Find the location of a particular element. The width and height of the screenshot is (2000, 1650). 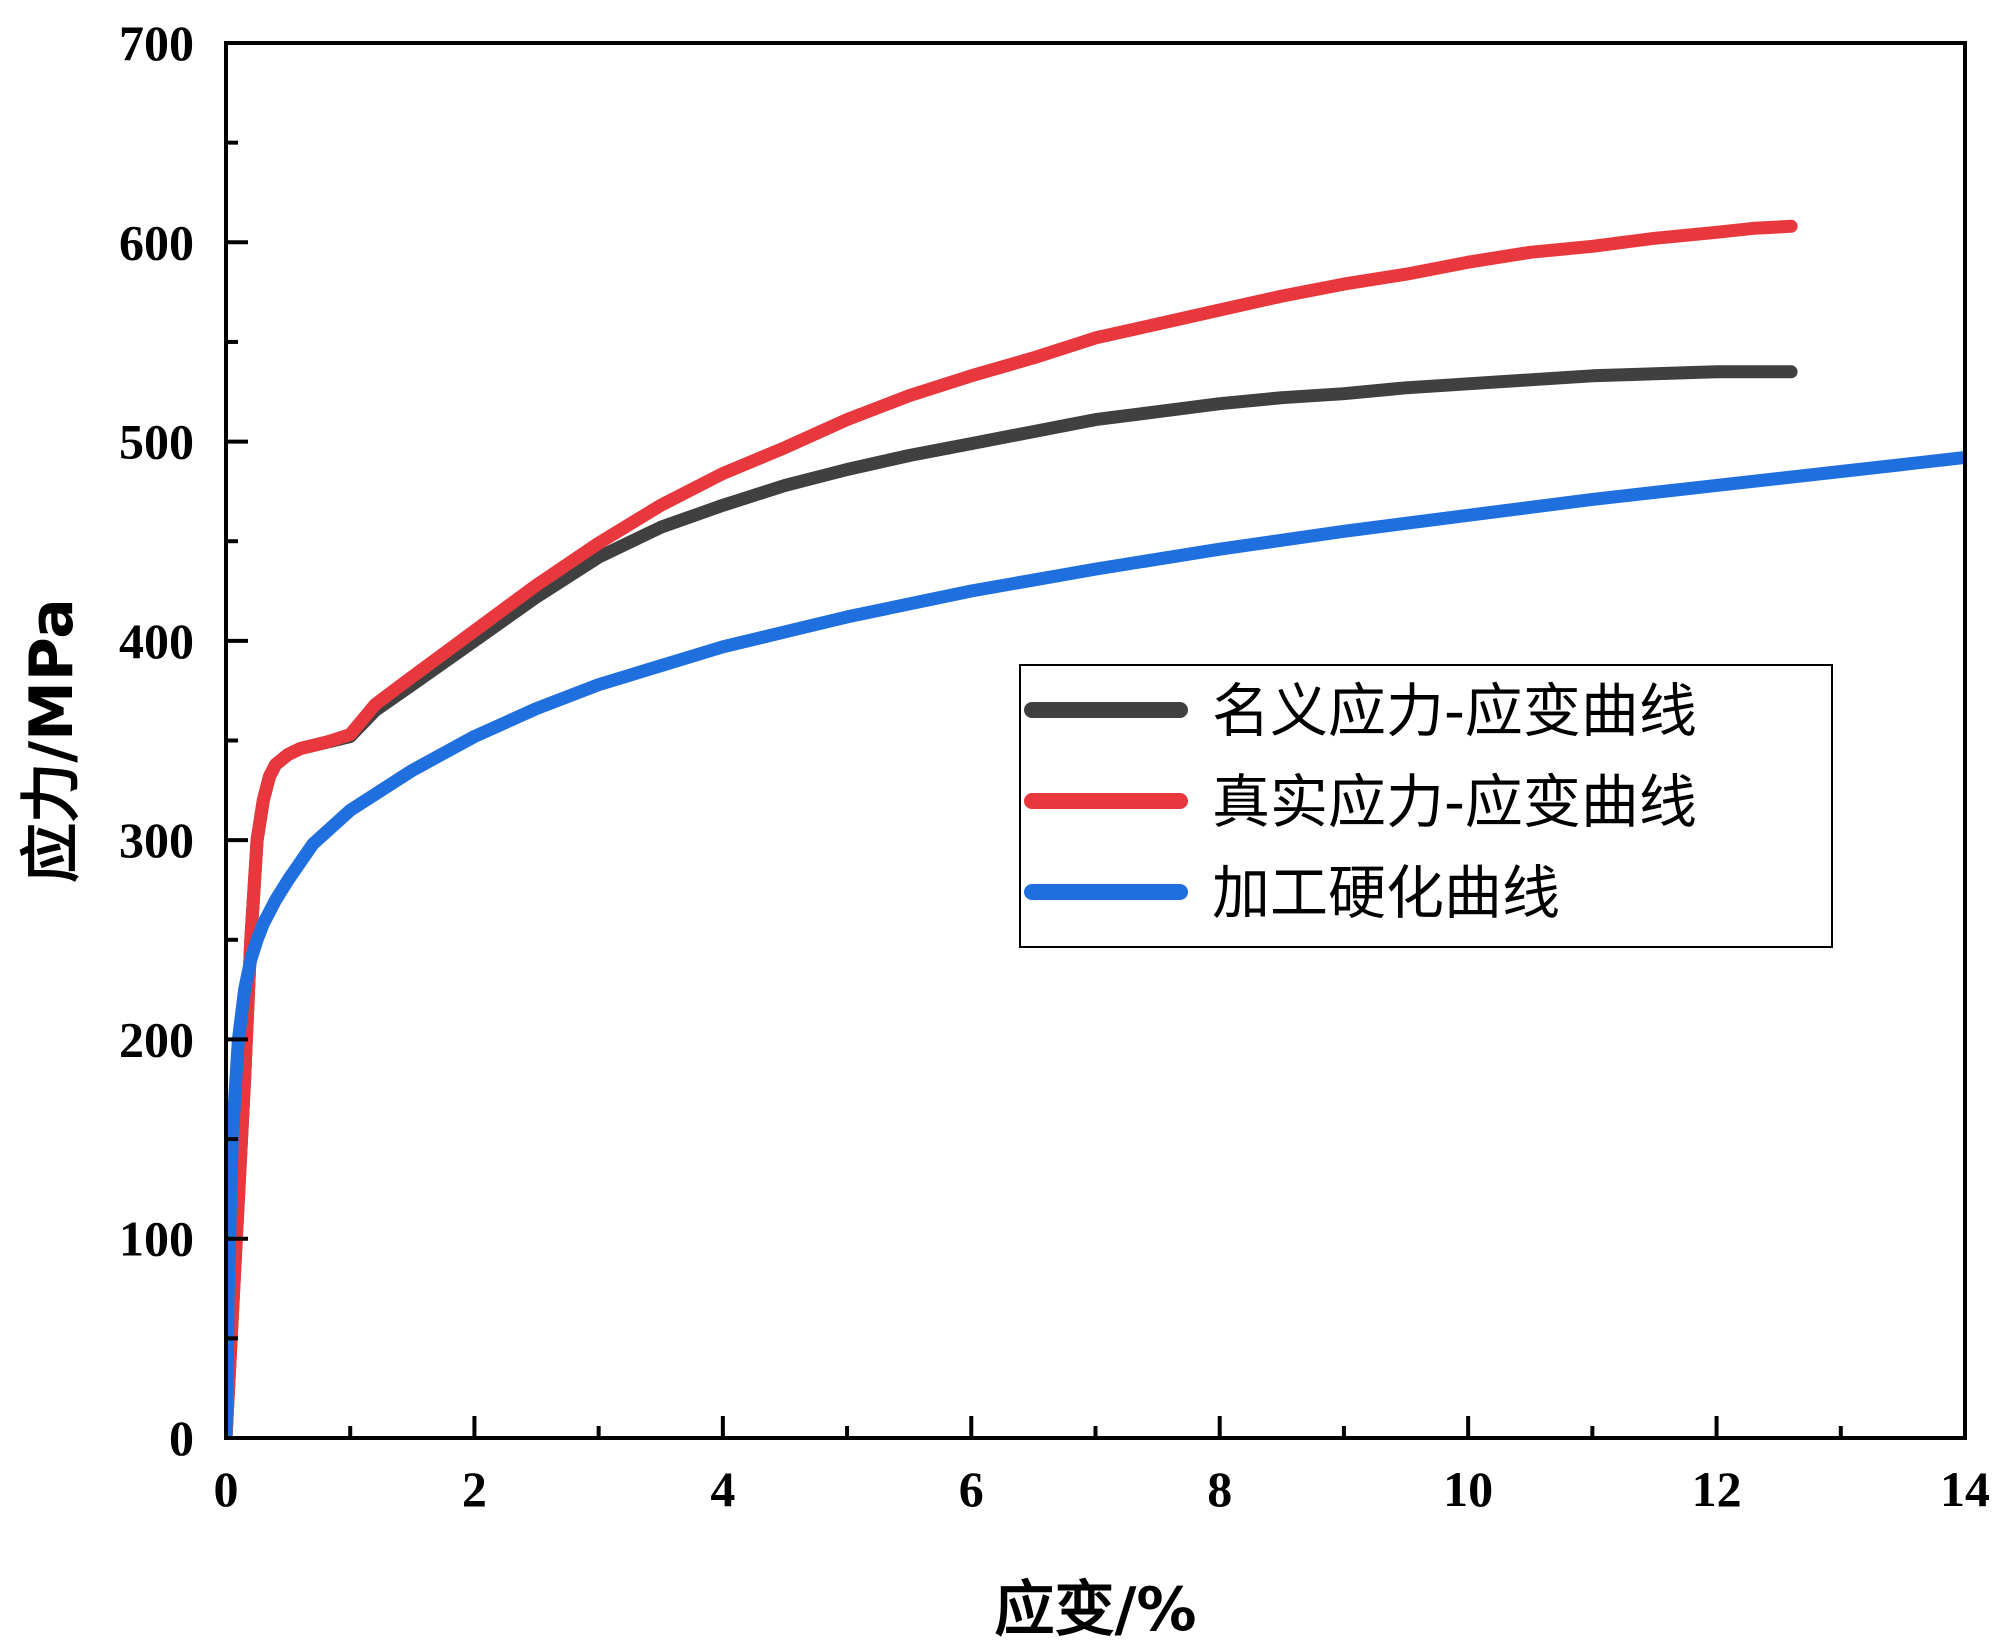

y-tick-label: 700 is located at coordinates (156, 43).